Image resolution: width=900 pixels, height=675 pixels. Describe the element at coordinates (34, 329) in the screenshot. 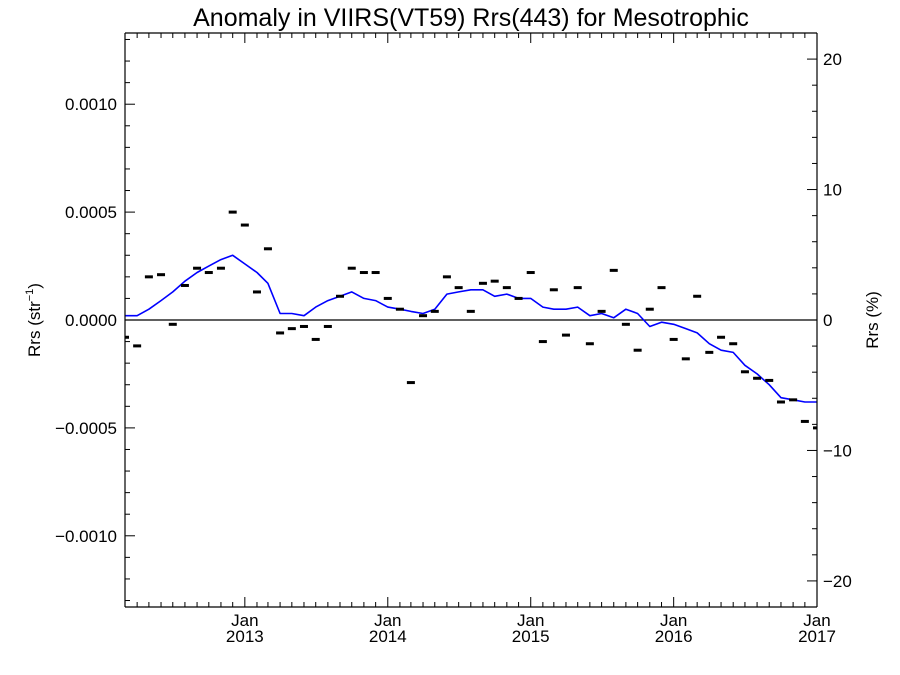

I see `left-axis-label-base: Rrs (str` at that location.